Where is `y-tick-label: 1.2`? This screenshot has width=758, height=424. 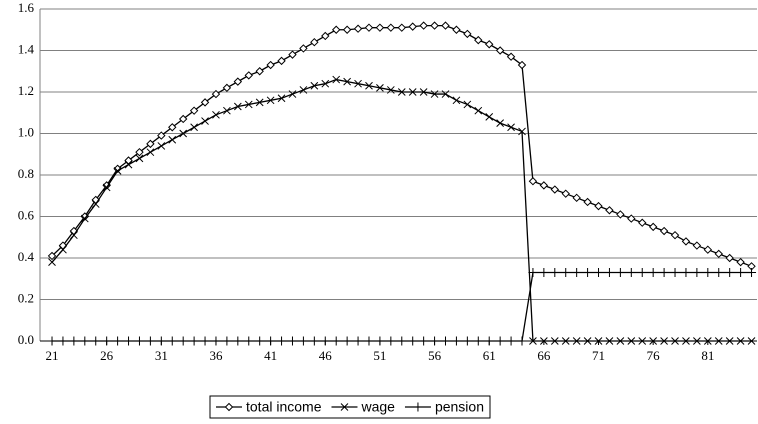 y-tick-label: 1.2 is located at coordinates (26, 90).